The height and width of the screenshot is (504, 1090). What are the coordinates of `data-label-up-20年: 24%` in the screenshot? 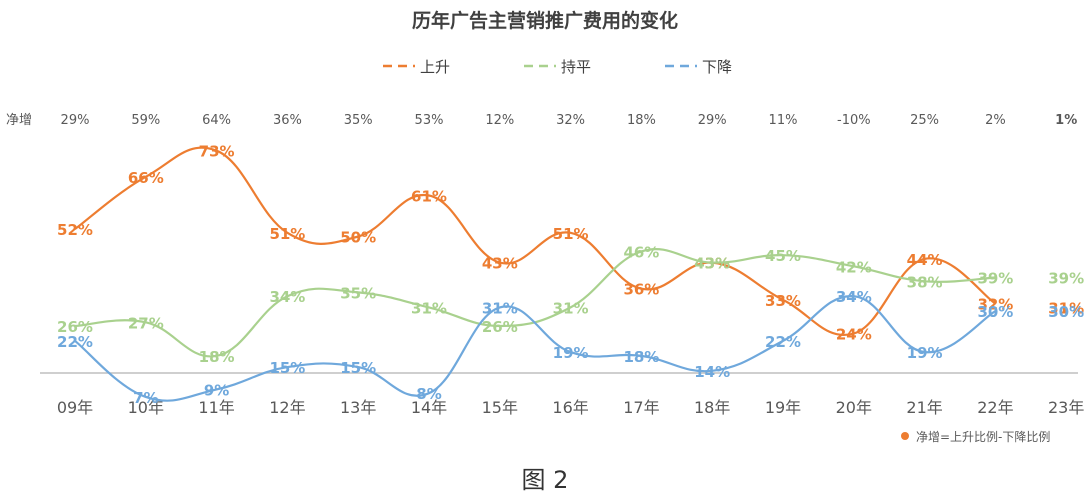 It's located at (854, 334).